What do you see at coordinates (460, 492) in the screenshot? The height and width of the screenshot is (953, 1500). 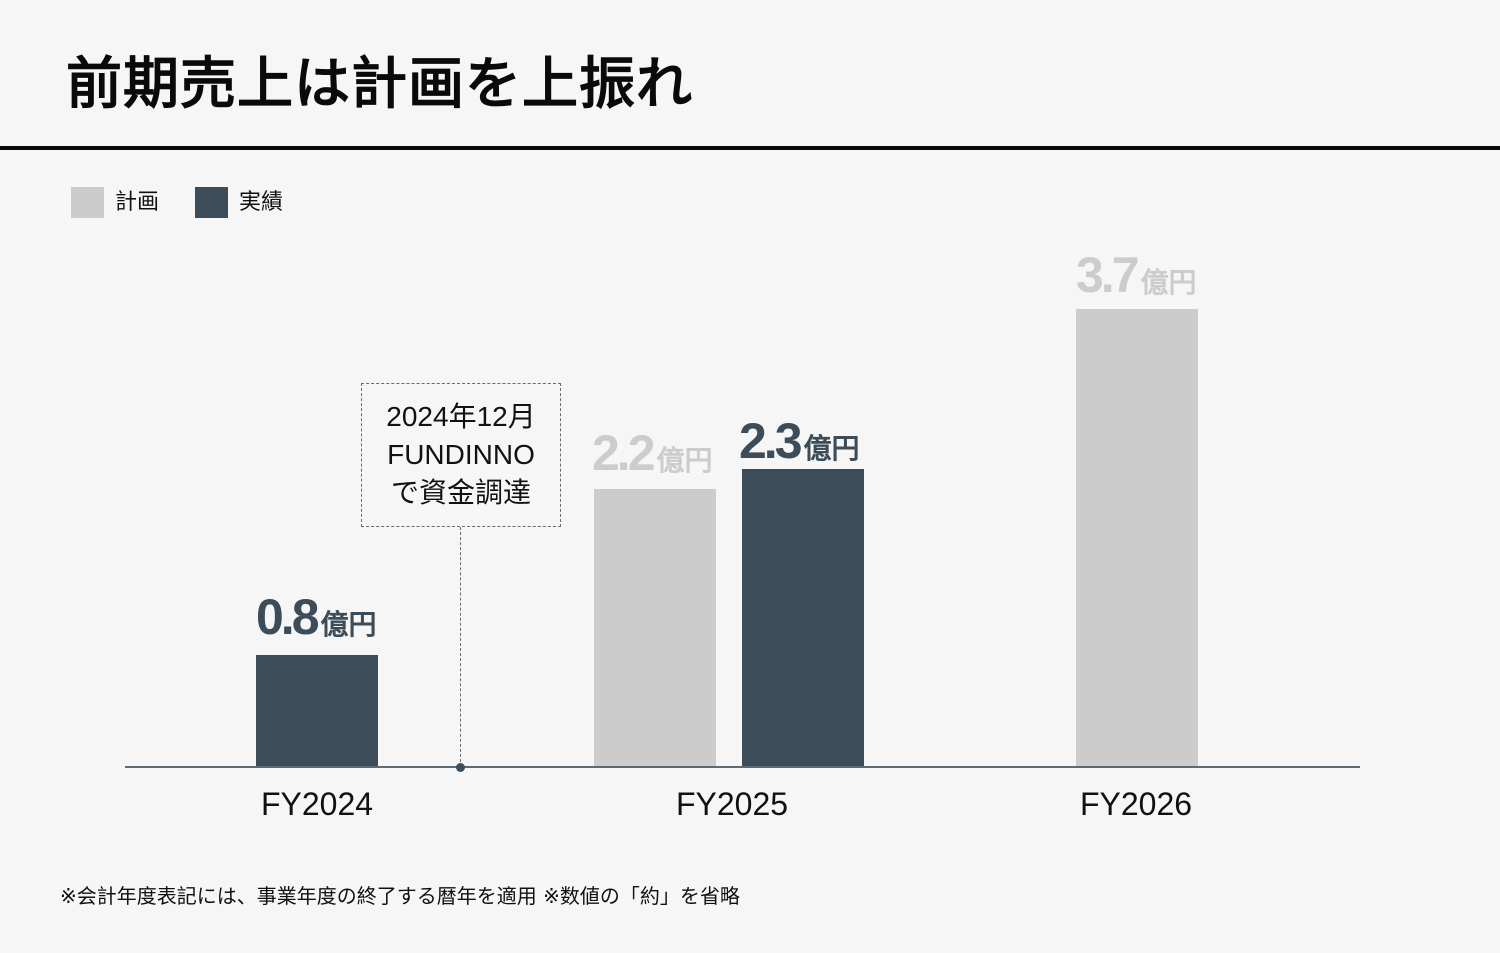 I see `callout-line-description: で資金調達` at bounding box center [460, 492].